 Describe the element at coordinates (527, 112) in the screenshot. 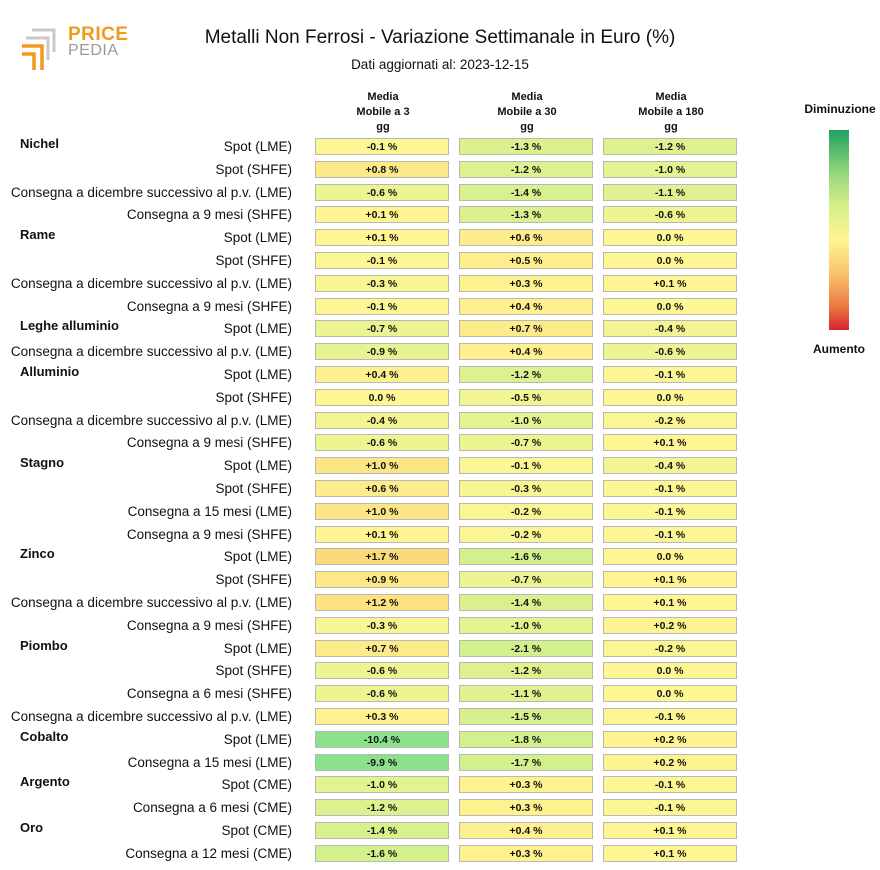

I see `column-header: Media Mobile a 30 gg` at that location.